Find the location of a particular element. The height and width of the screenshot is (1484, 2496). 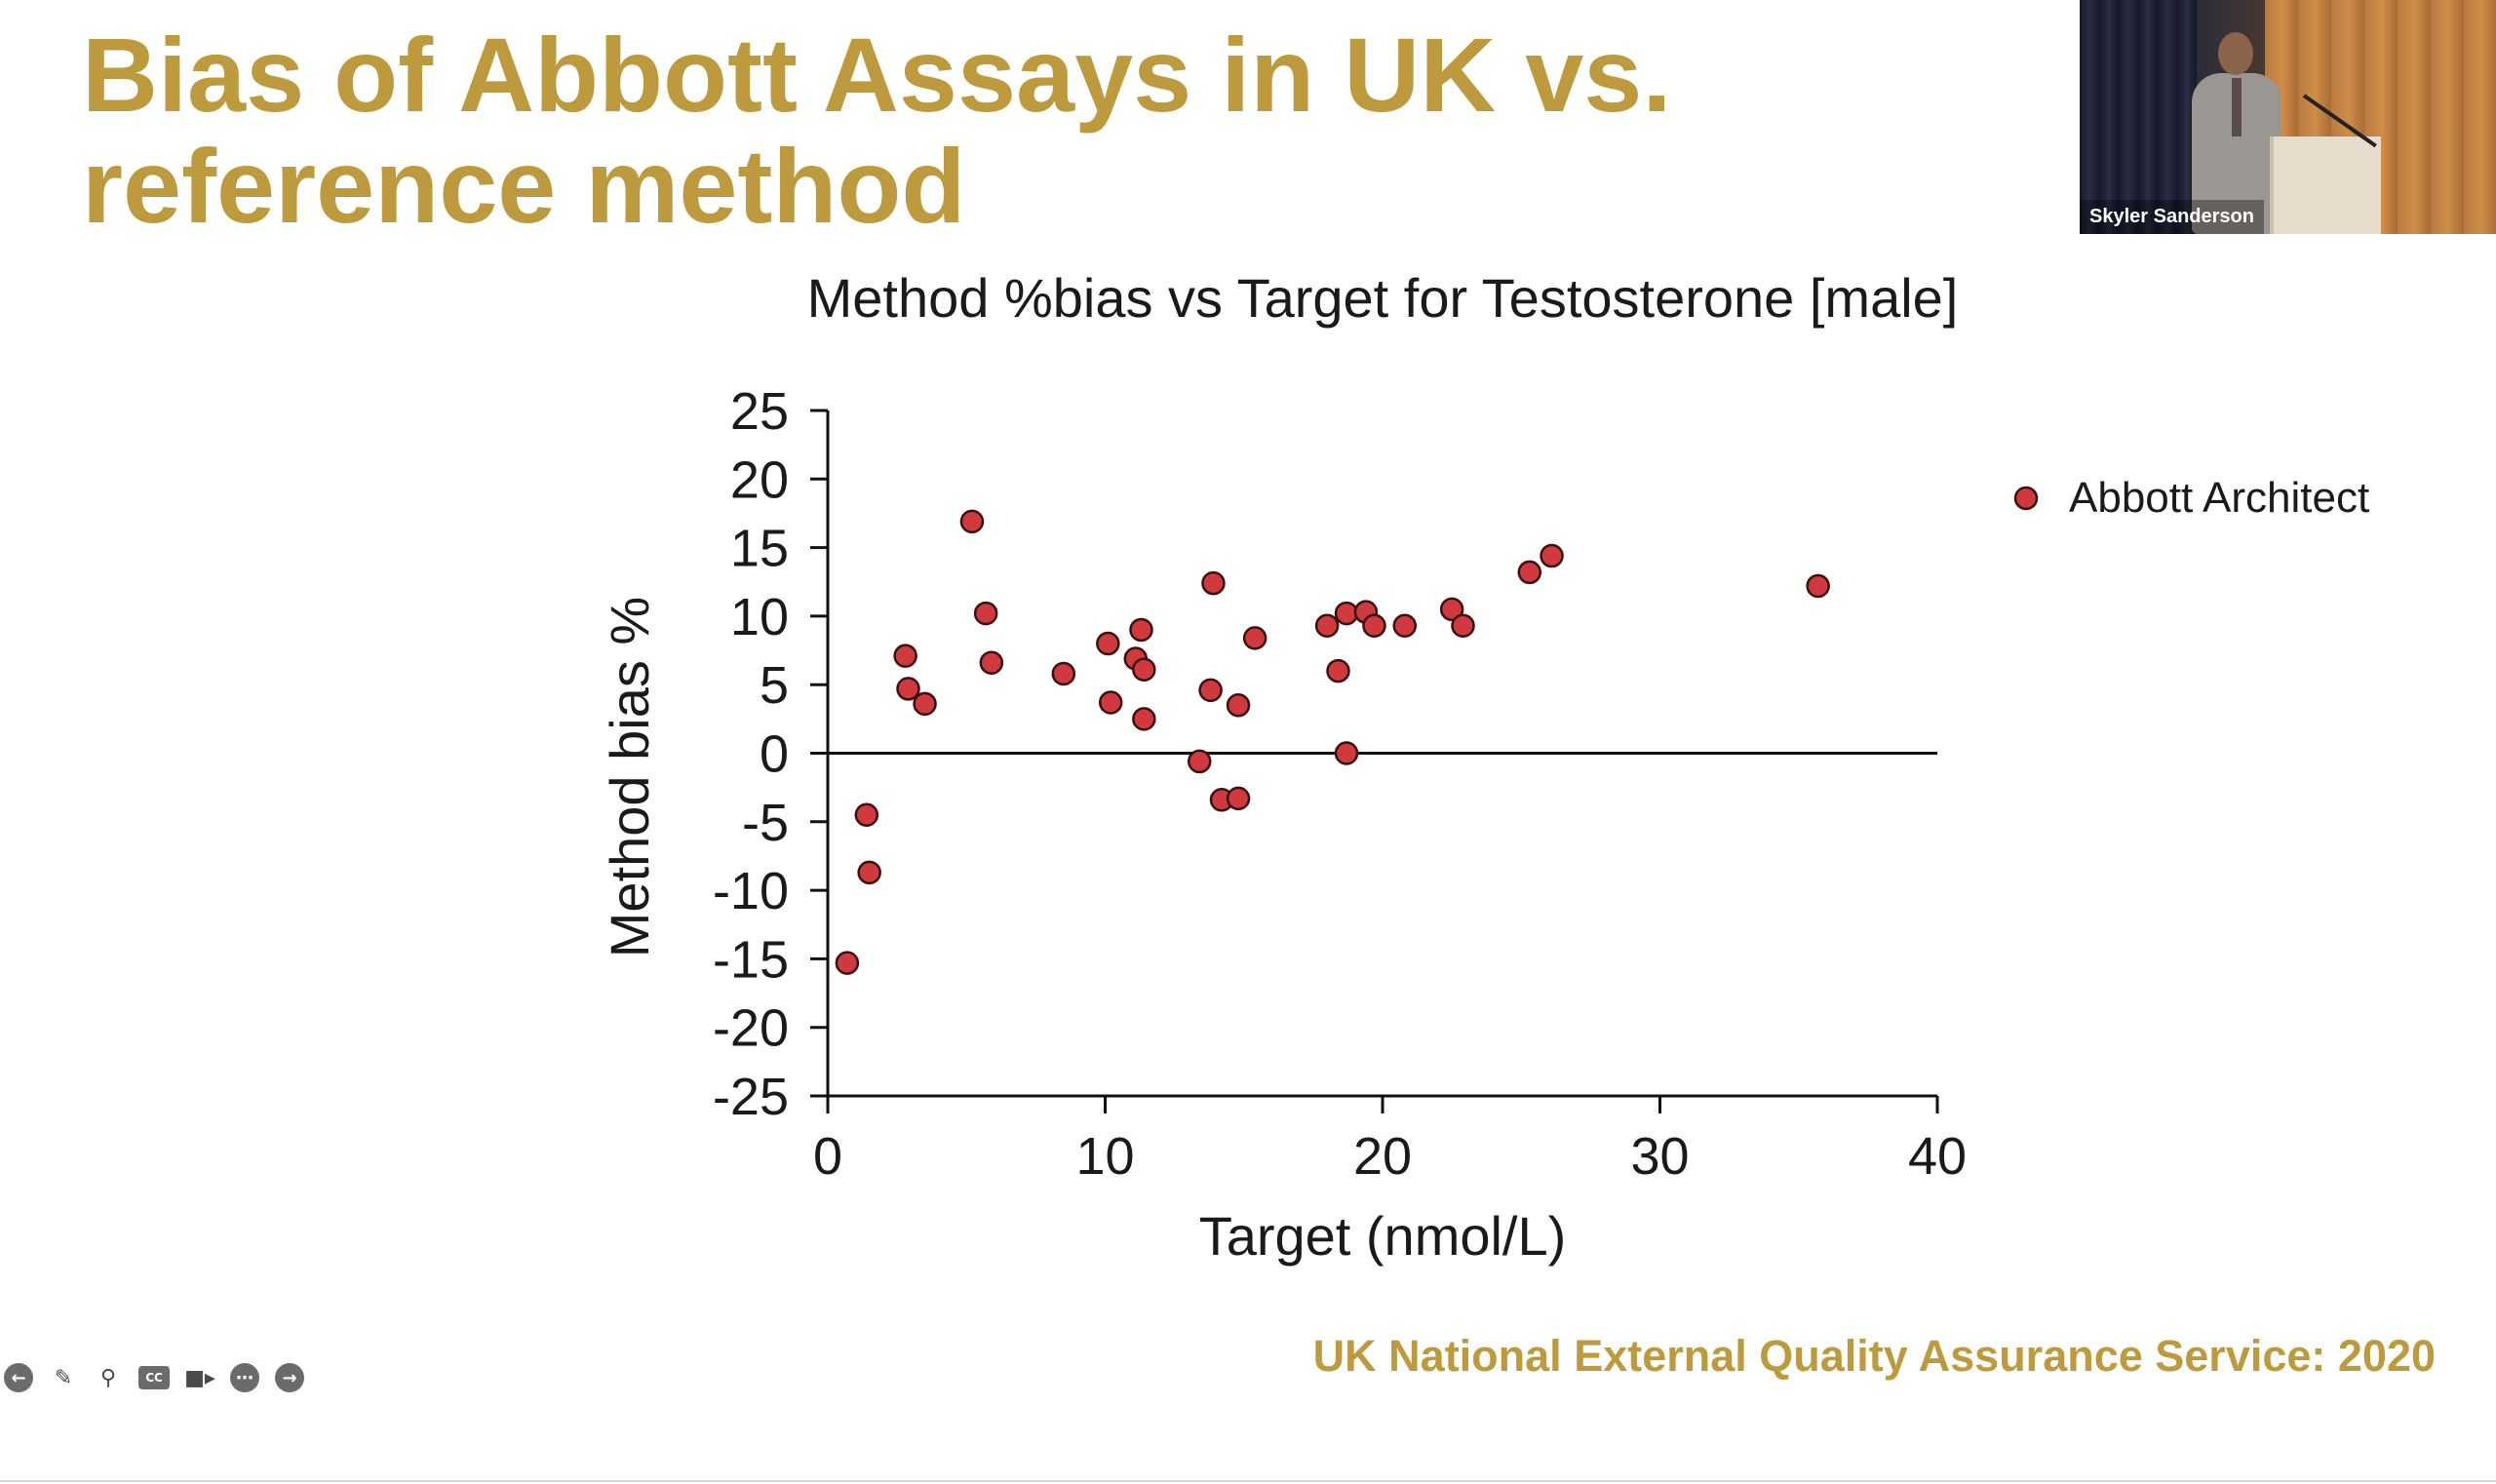

back-arrow-icon: ← is located at coordinates (18, 1377).